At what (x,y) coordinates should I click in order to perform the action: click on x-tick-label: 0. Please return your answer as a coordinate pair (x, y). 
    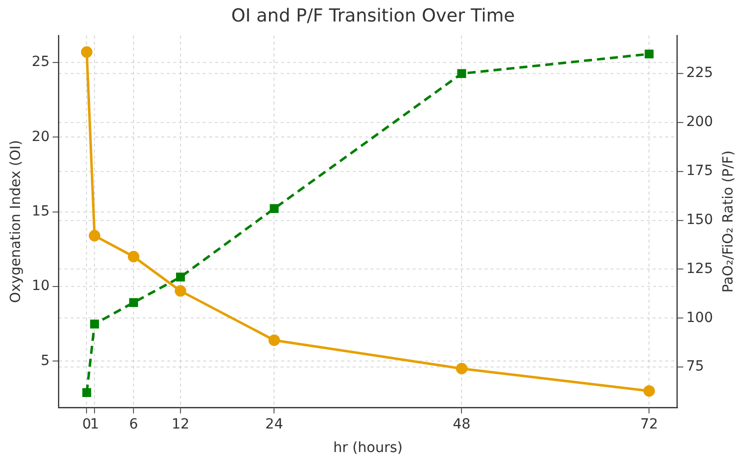
    Looking at the image, I should click on (87, 424).